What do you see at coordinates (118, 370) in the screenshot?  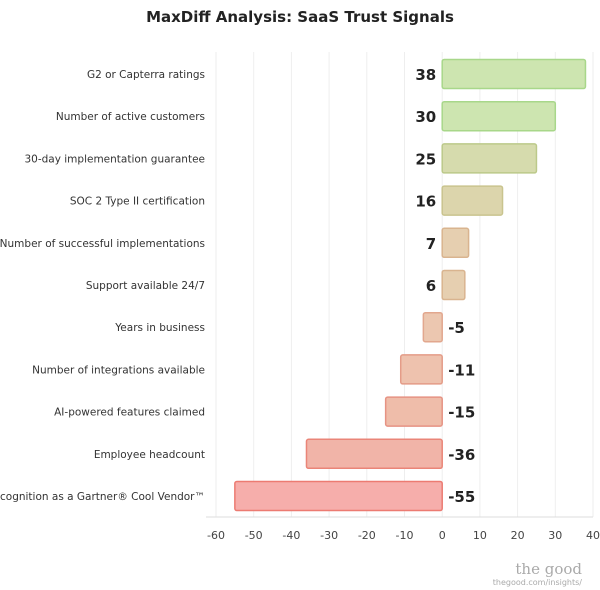 I see `category-label: Number of integrations available` at bounding box center [118, 370].